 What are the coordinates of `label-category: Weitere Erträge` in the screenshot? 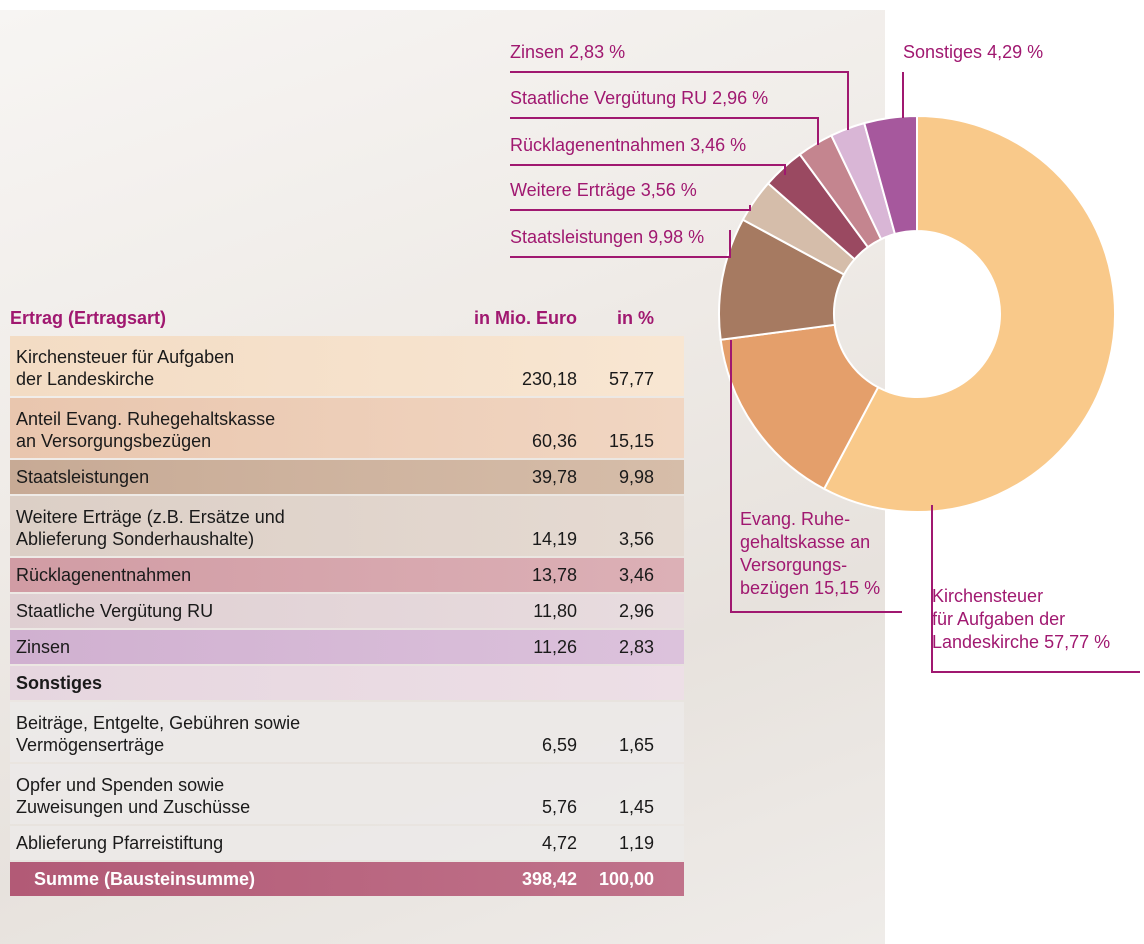 It's located at (573, 190).